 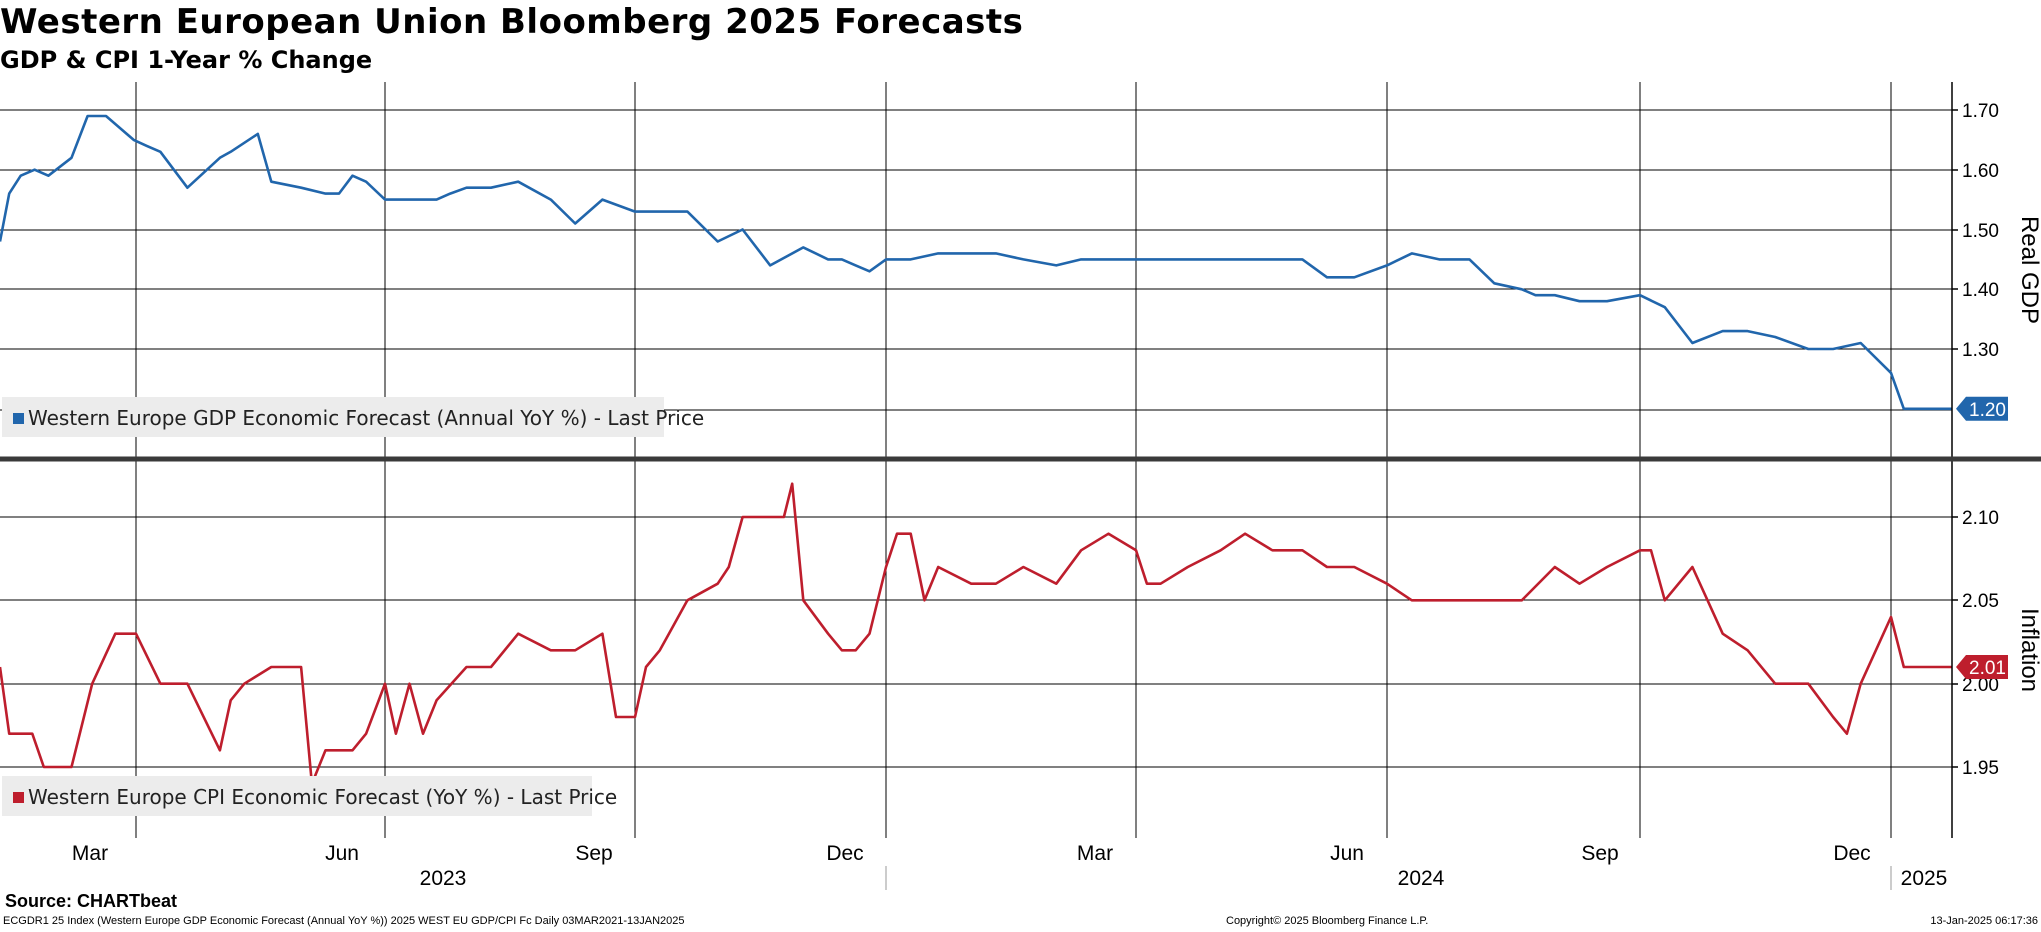 What do you see at coordinates (1987, 410) in the screenshot?
I see `last-price-label: 1.20` at bounding box center [1987, 410].